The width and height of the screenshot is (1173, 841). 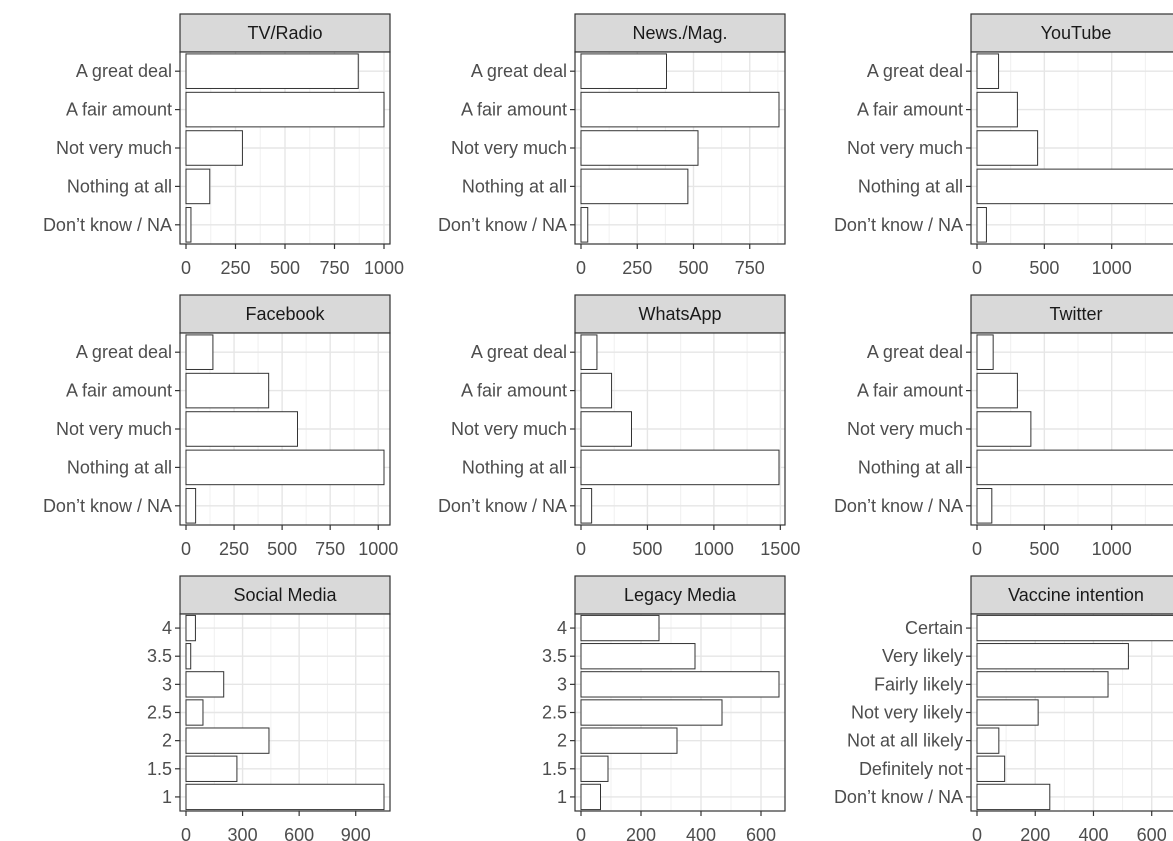 I want to click on x-tick-label: 1500, so click(x=780, y=549).